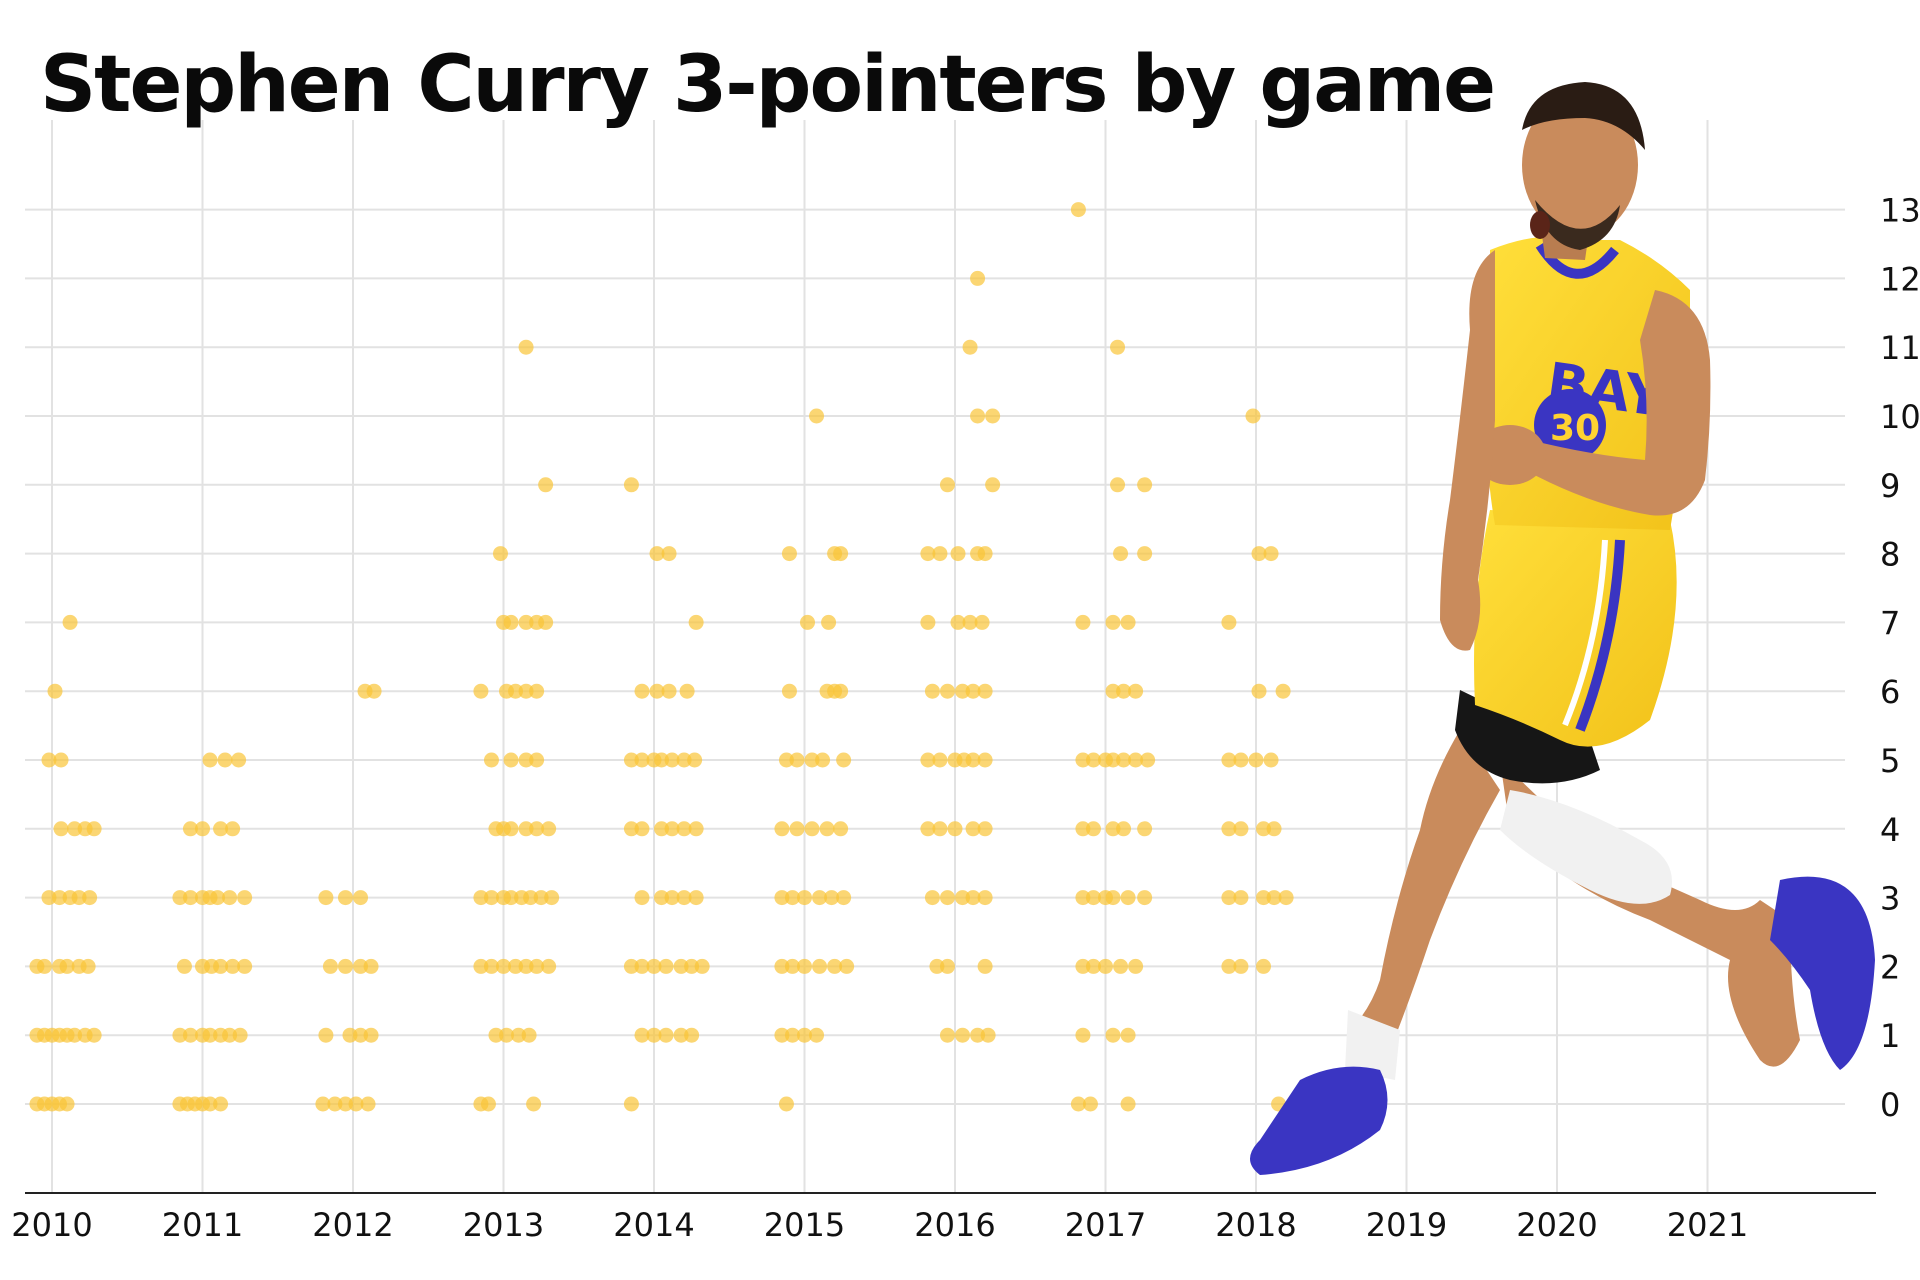 This screenshot has height=1280, width=1920. What do you see at coordinates (1575, 428) in the screenshot?
I see `svg-text: 30` at bounding box center [1575, 428].